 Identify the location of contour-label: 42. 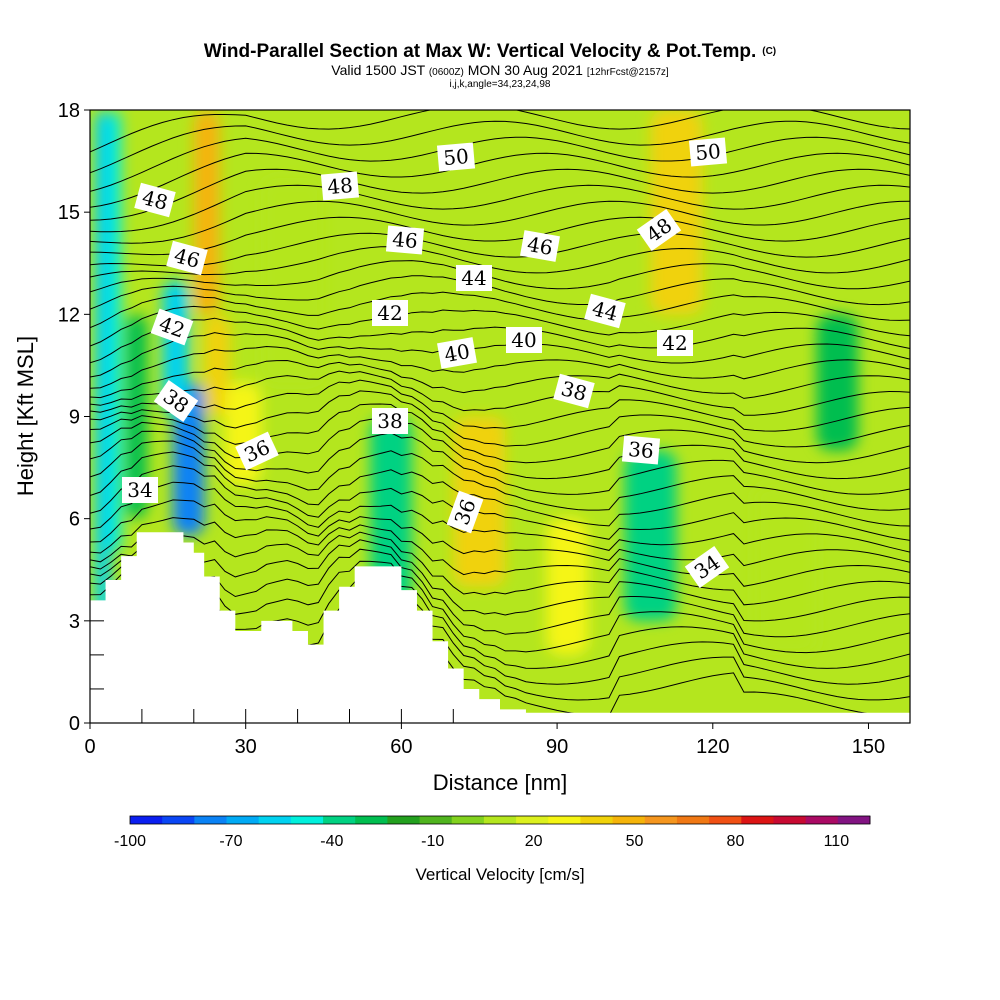
(390, 313).